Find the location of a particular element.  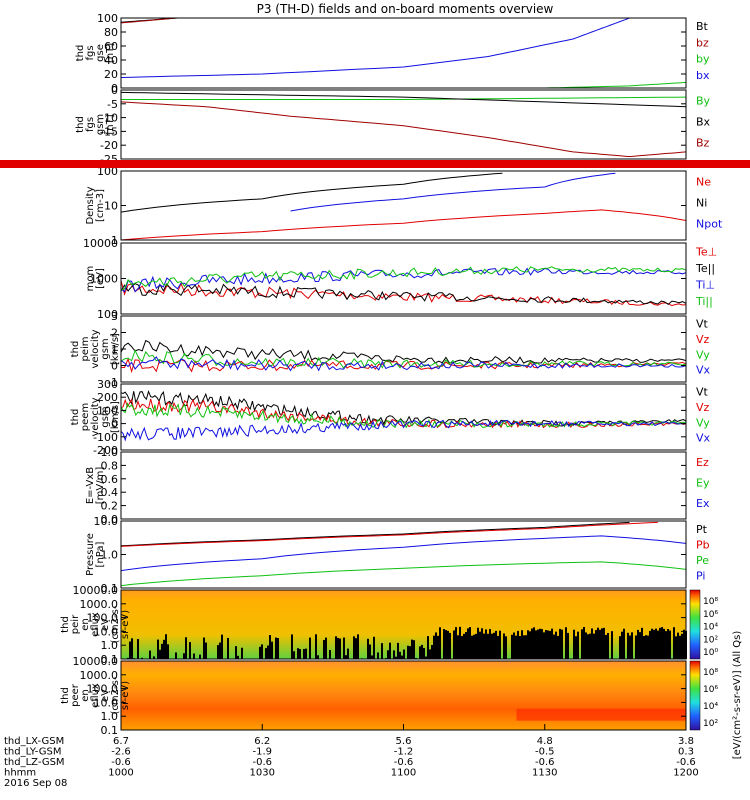

y-tick-label: 1000.0 is located at coordinates (99, 604).